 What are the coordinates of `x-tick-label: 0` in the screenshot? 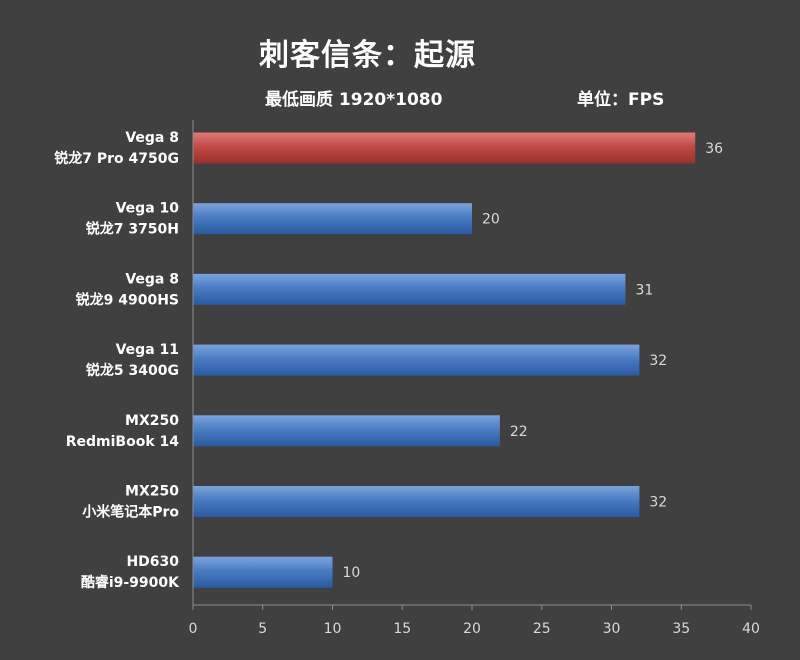 It's located at (193, 629).